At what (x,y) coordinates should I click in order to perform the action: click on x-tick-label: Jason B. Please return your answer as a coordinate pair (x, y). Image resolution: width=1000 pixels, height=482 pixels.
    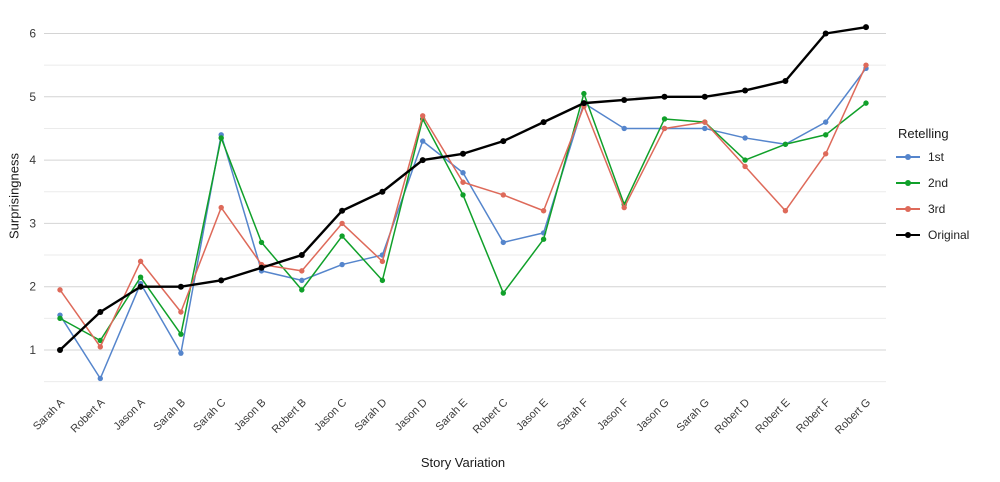
    Looking at the image, I should click on (250, 415).